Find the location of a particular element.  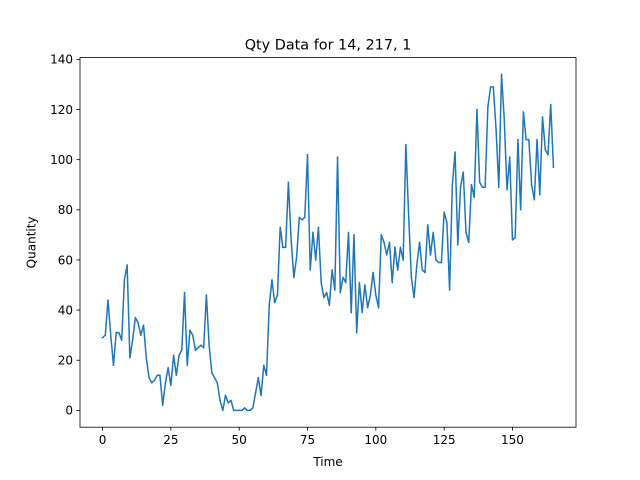

chart-title: Qty Data for 14, 217, 1 is located at coordinates (328, 46).